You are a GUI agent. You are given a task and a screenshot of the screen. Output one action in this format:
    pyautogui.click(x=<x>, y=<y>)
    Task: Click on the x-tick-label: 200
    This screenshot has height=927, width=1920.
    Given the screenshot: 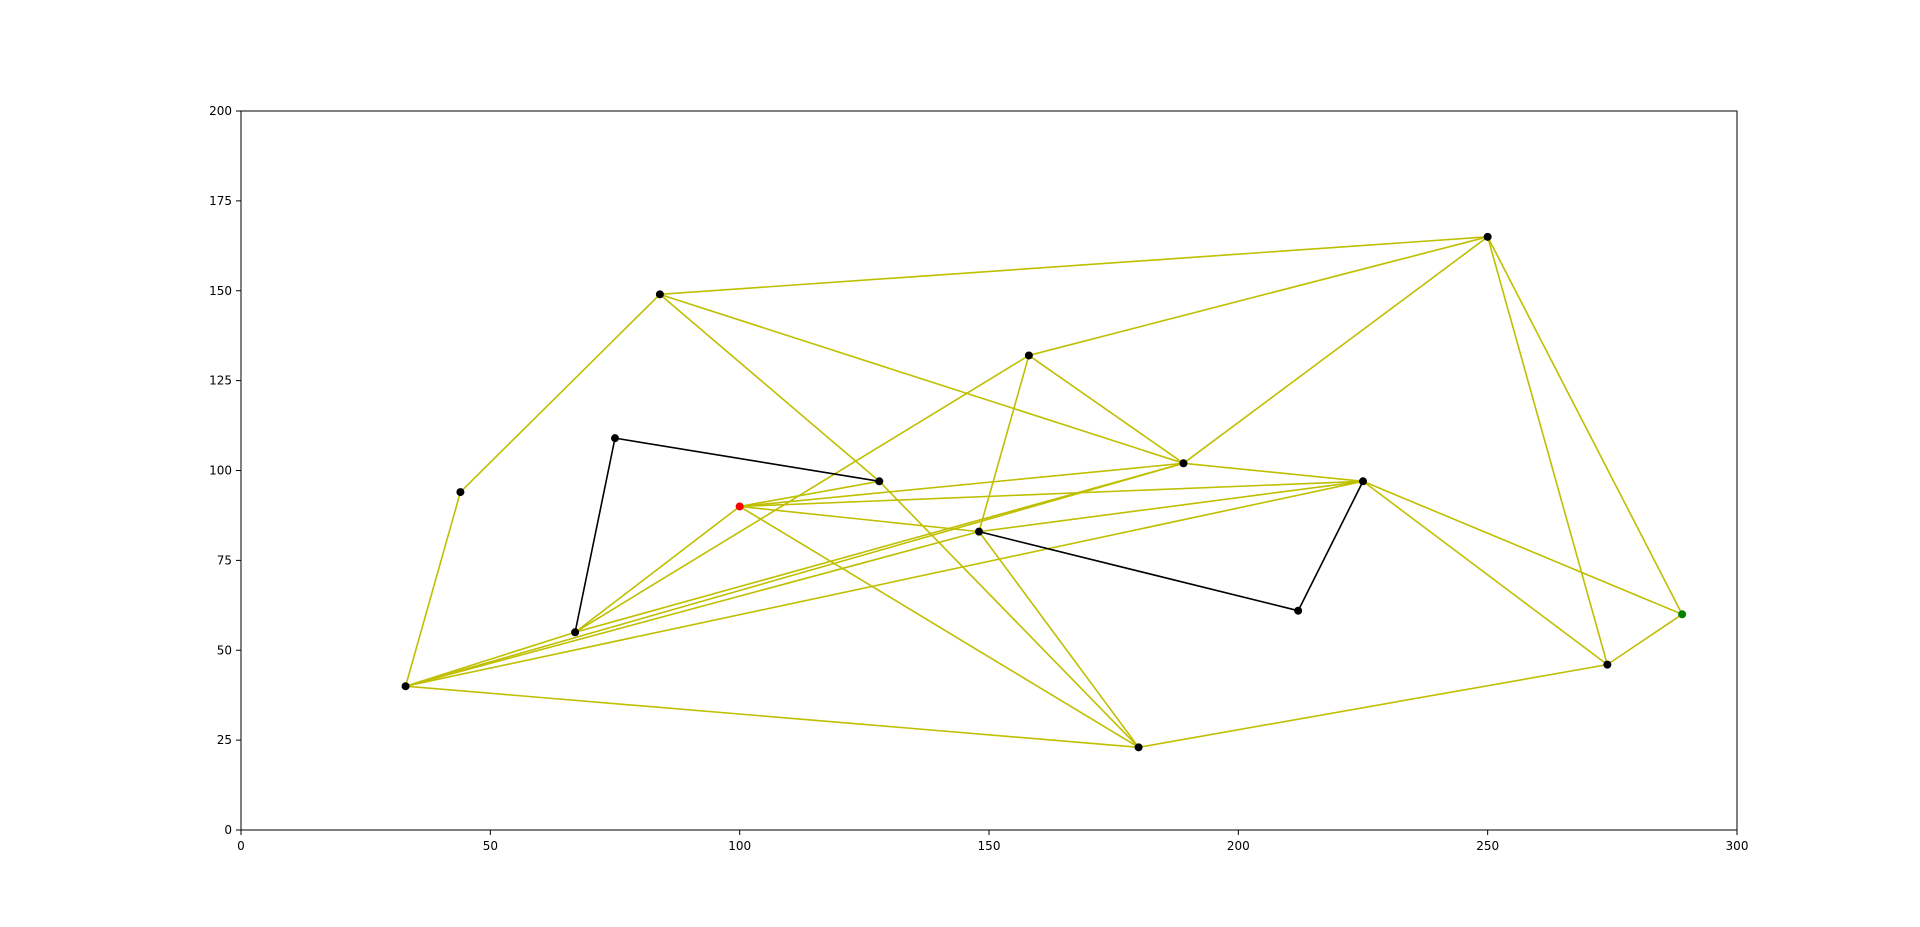 What is the action you would take?
    pyautogui.click(x=1238, y=846)
    